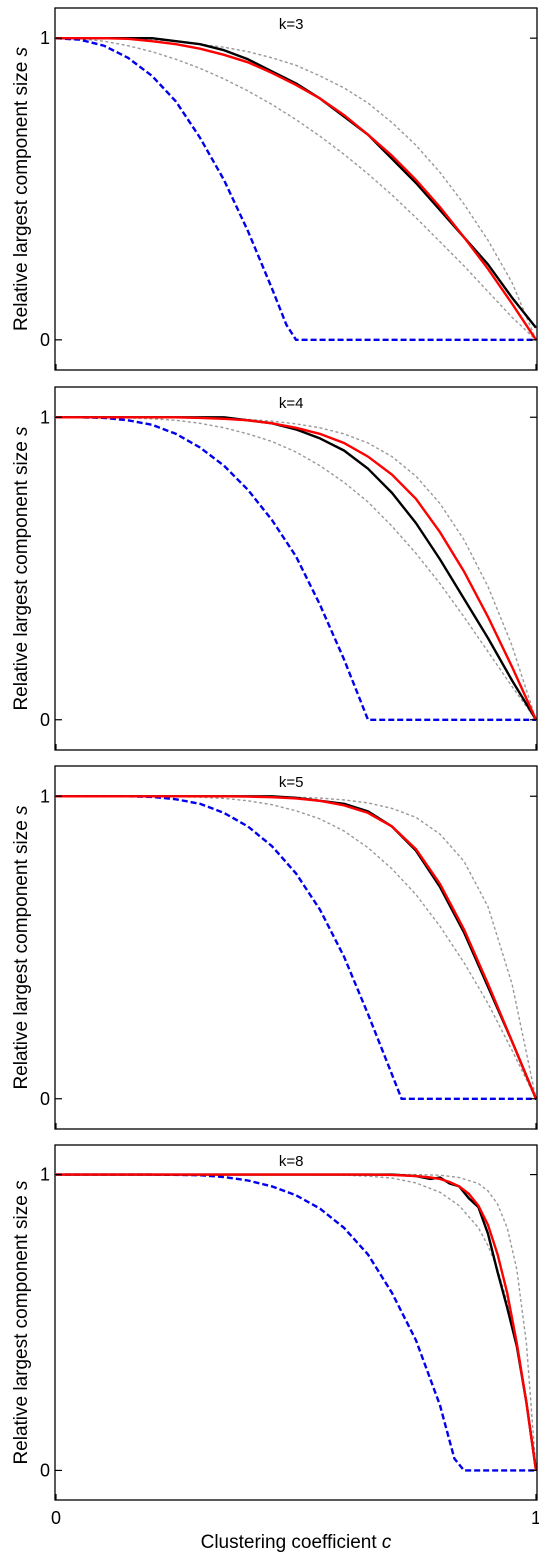  Describe the element at coordinates (291, 403) in the screenshot. I see `panel-title: k=4` at that location.